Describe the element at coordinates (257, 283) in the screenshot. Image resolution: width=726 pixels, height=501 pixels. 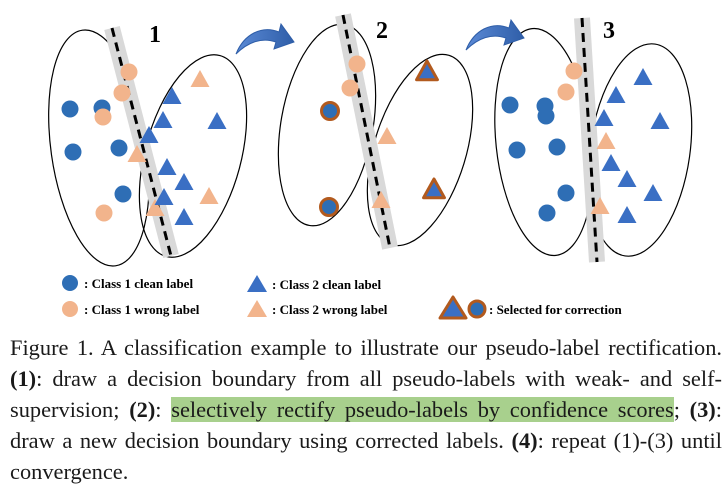
I see `class2-clean-marker` at that location.